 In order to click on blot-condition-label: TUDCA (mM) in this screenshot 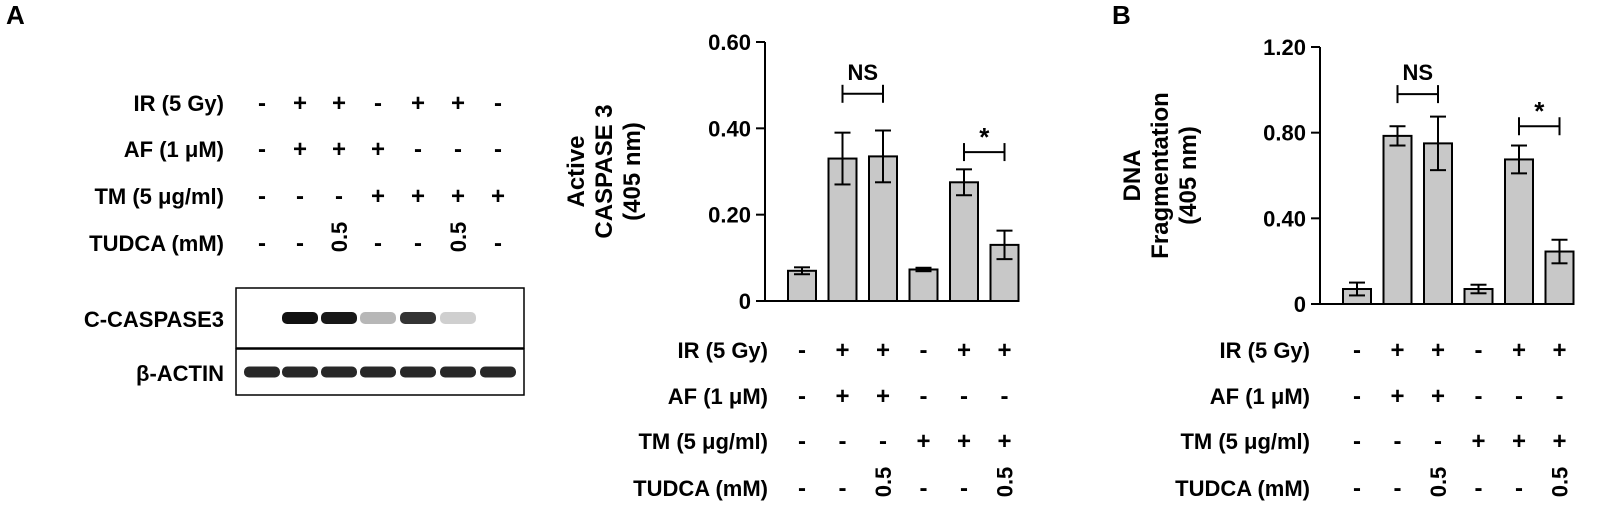, I will do `click(156, 243)`.